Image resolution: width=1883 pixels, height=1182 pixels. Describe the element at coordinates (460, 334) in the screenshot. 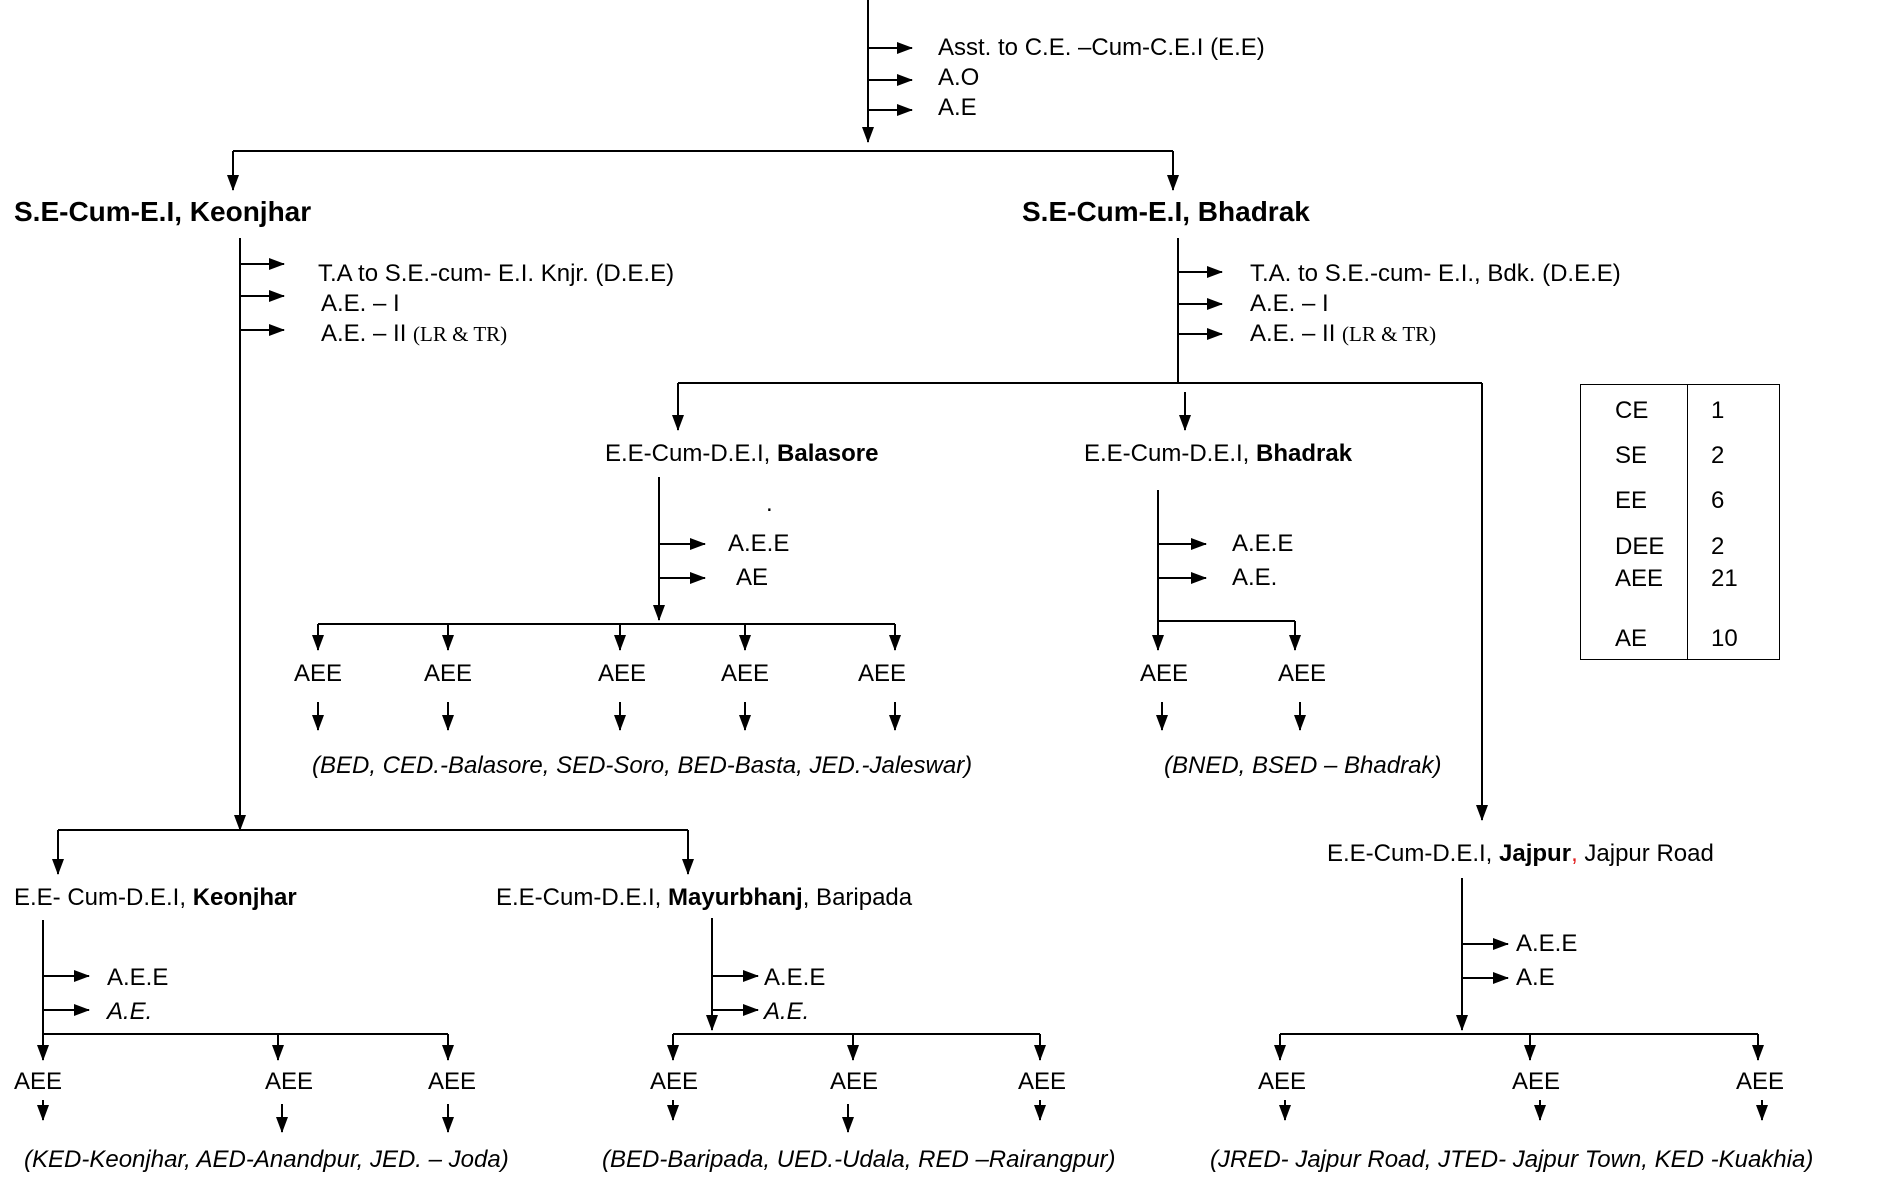

I see `keonjhar-circle-staff-ae2-note: (LR & TR)` at that location.